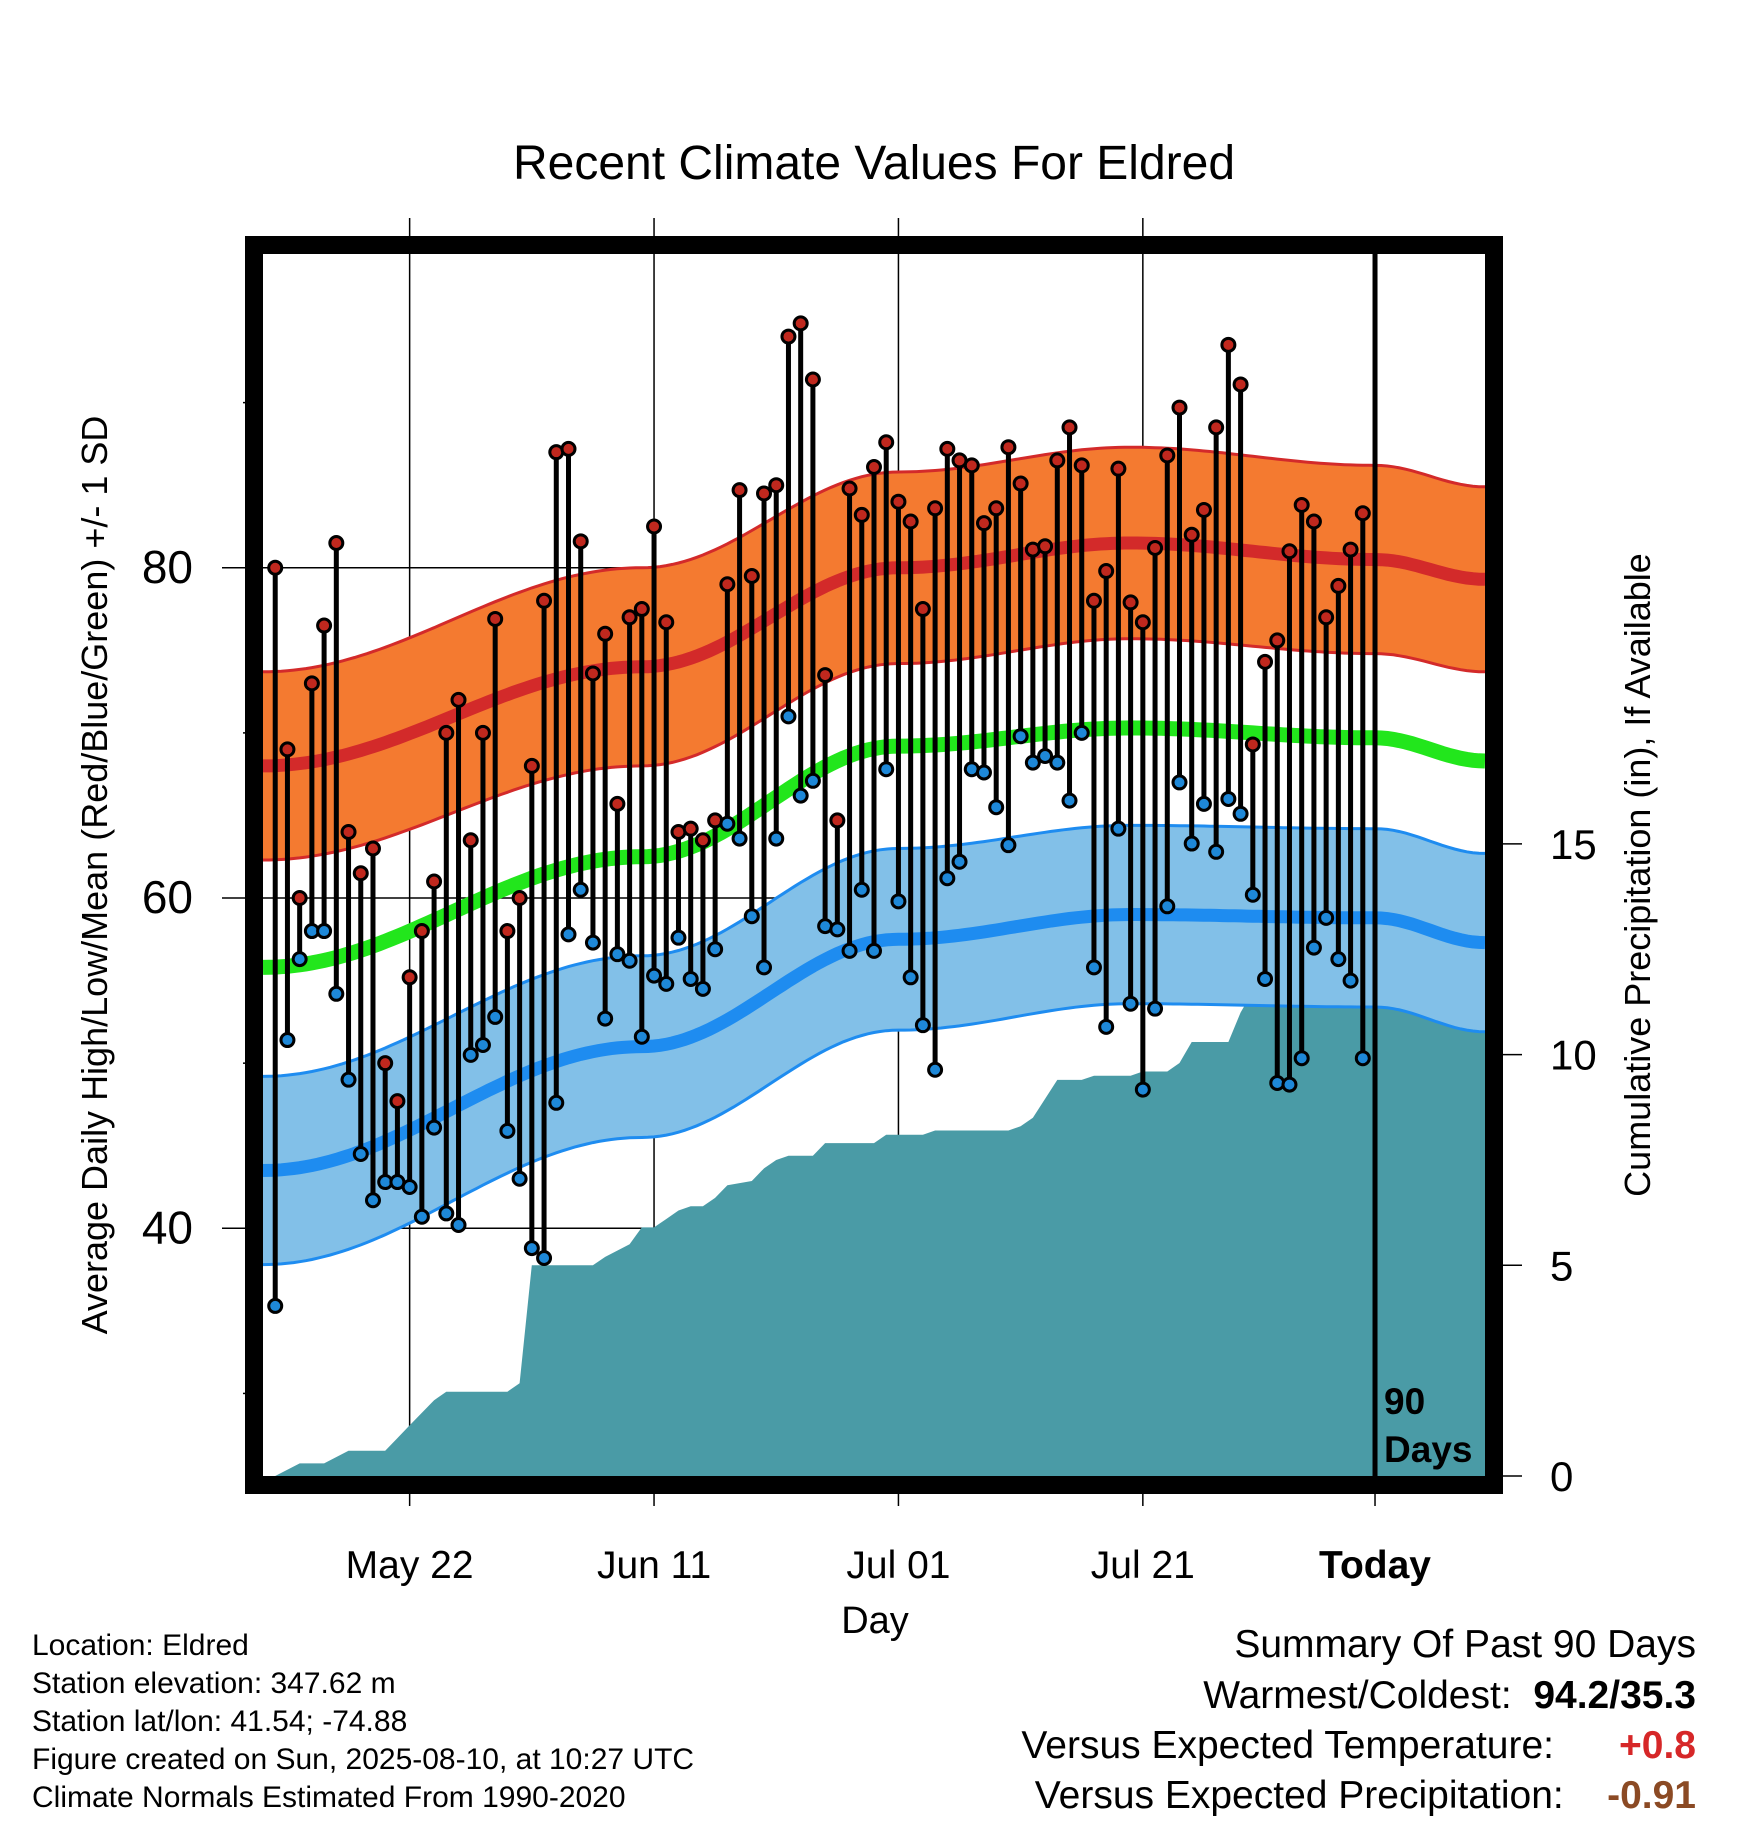 The image size is (1748, 1828). Describe the element at coordinates (875, 1621) in the screenshot. I see `x-axis-label: Day` at that location.